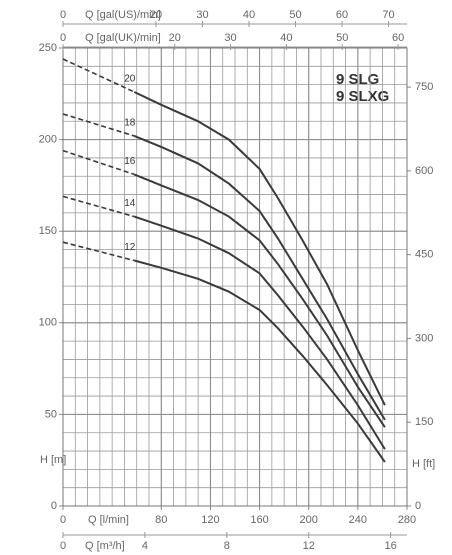 This screenshot has height=555, width=452. What do you see at coordinates (227, 546) in the screenshot?
I see `axis-tick-label: 8` at bounding box center [227, 546].